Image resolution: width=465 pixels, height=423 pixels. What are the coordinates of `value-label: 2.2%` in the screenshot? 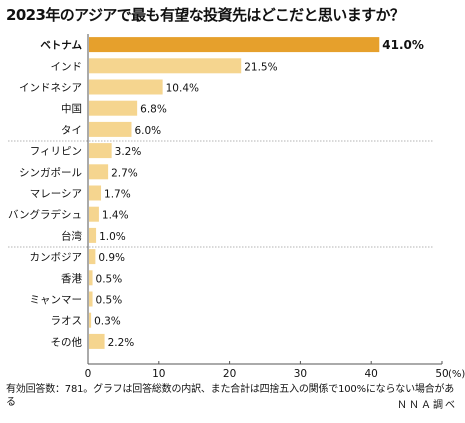 It's located at (121, 343).